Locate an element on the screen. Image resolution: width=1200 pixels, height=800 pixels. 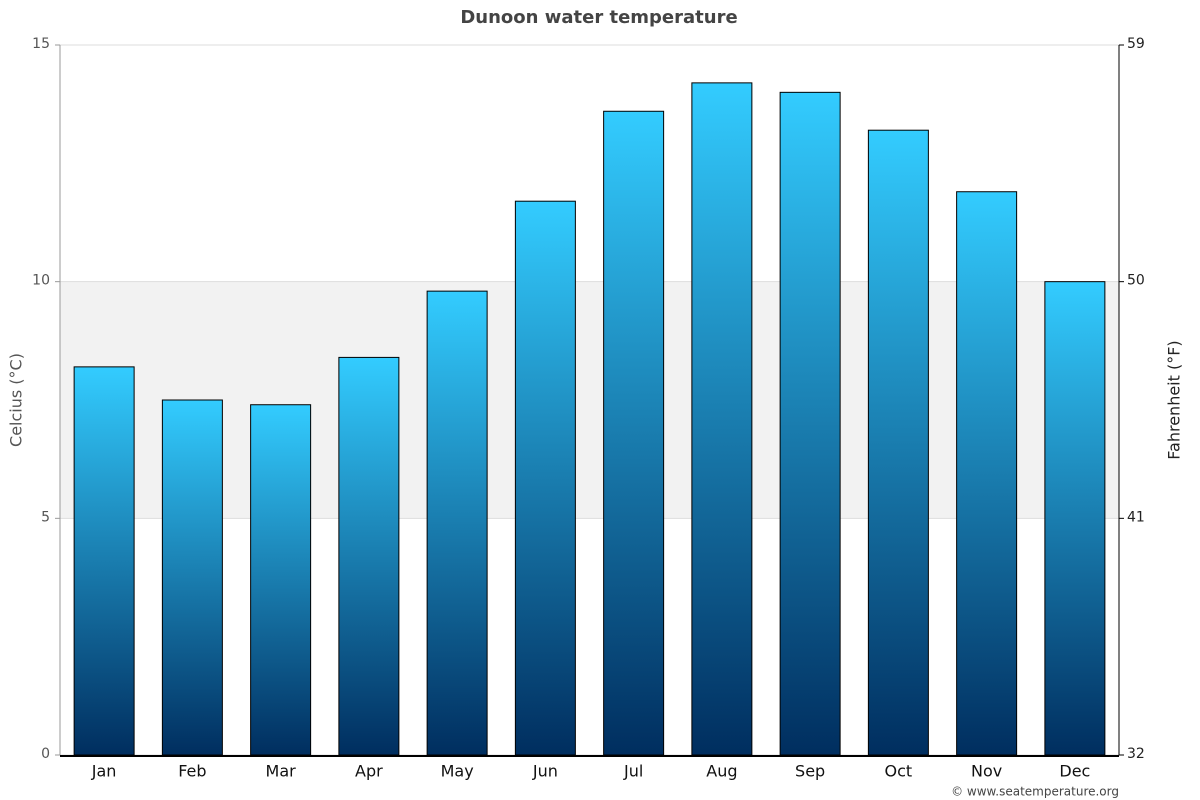
y2-tick-label: 59 is located at coordinates (1136, 44).